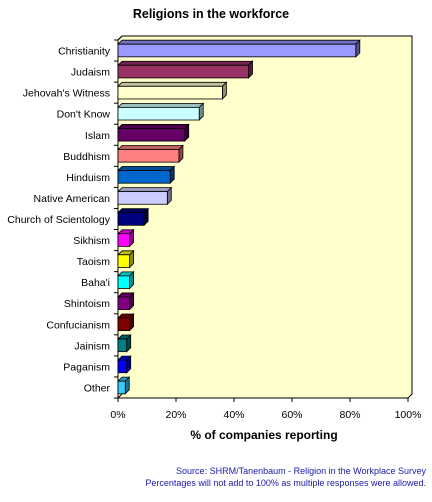 The height and width of the screenshot is (502, 432). I want to click on x-tick-label: 80%, so click(349, 415).